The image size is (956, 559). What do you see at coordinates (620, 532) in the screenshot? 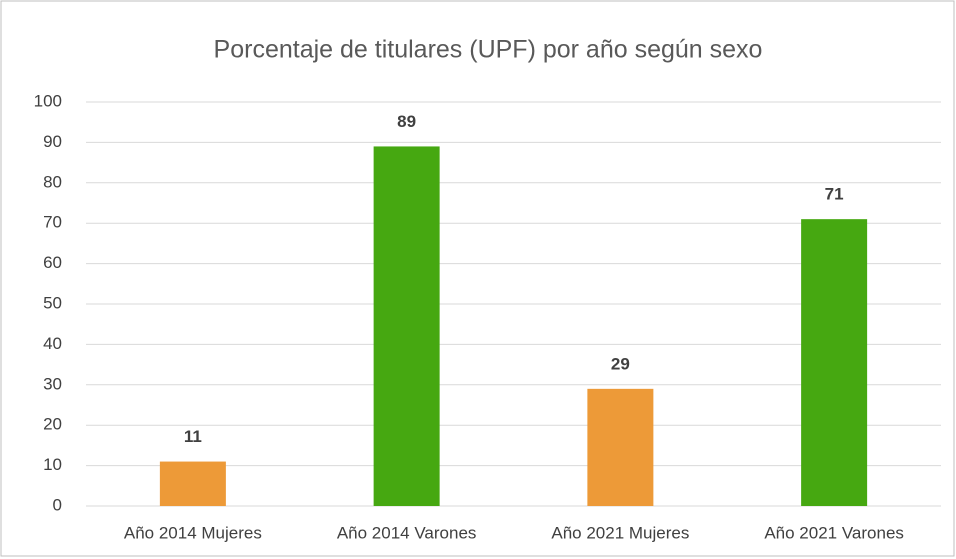
I see `x-tick-label: Año 2021 Mujeres` at bounding box center [620, 532].